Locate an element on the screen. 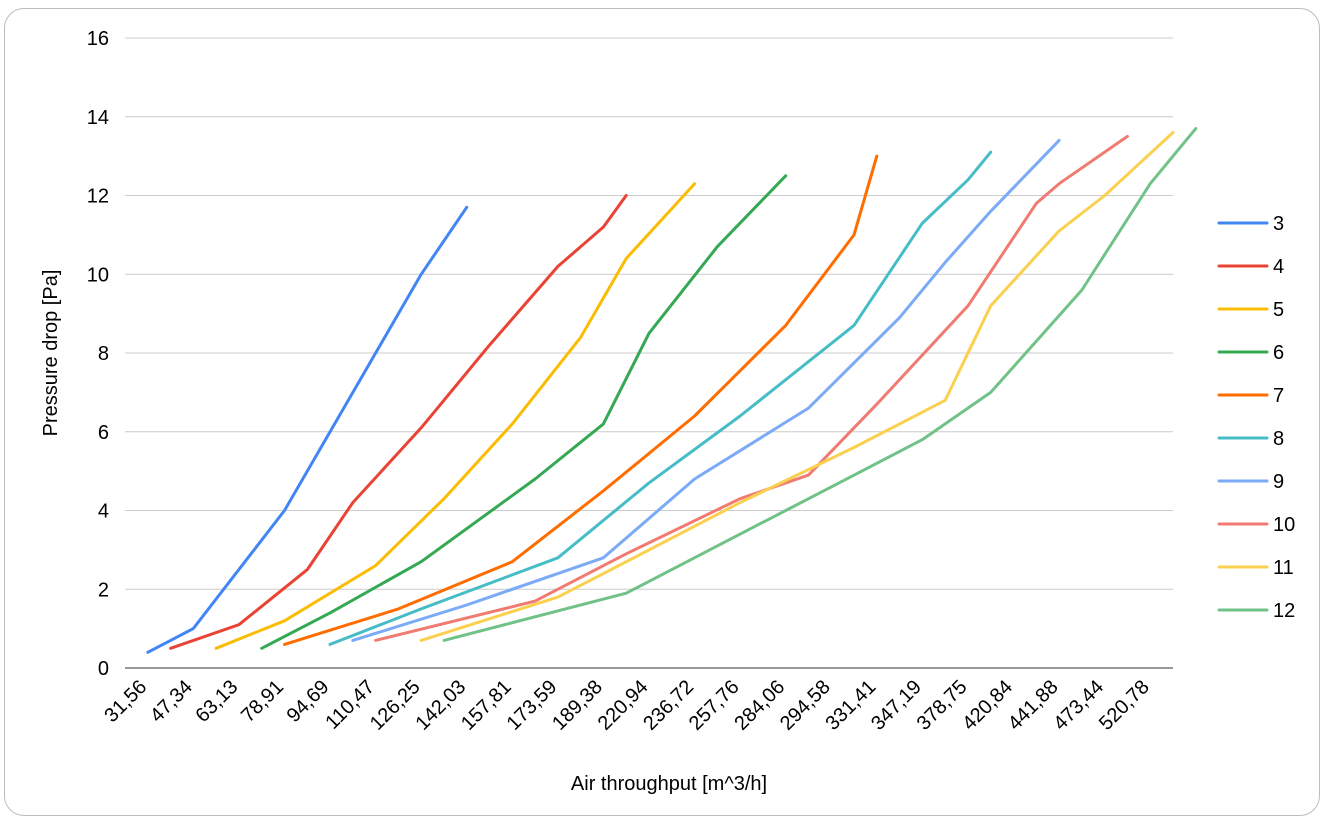 The height and width of the screenshot is (821, 1327). legend-label-11: 11 is located at coordinates (1283, 568).